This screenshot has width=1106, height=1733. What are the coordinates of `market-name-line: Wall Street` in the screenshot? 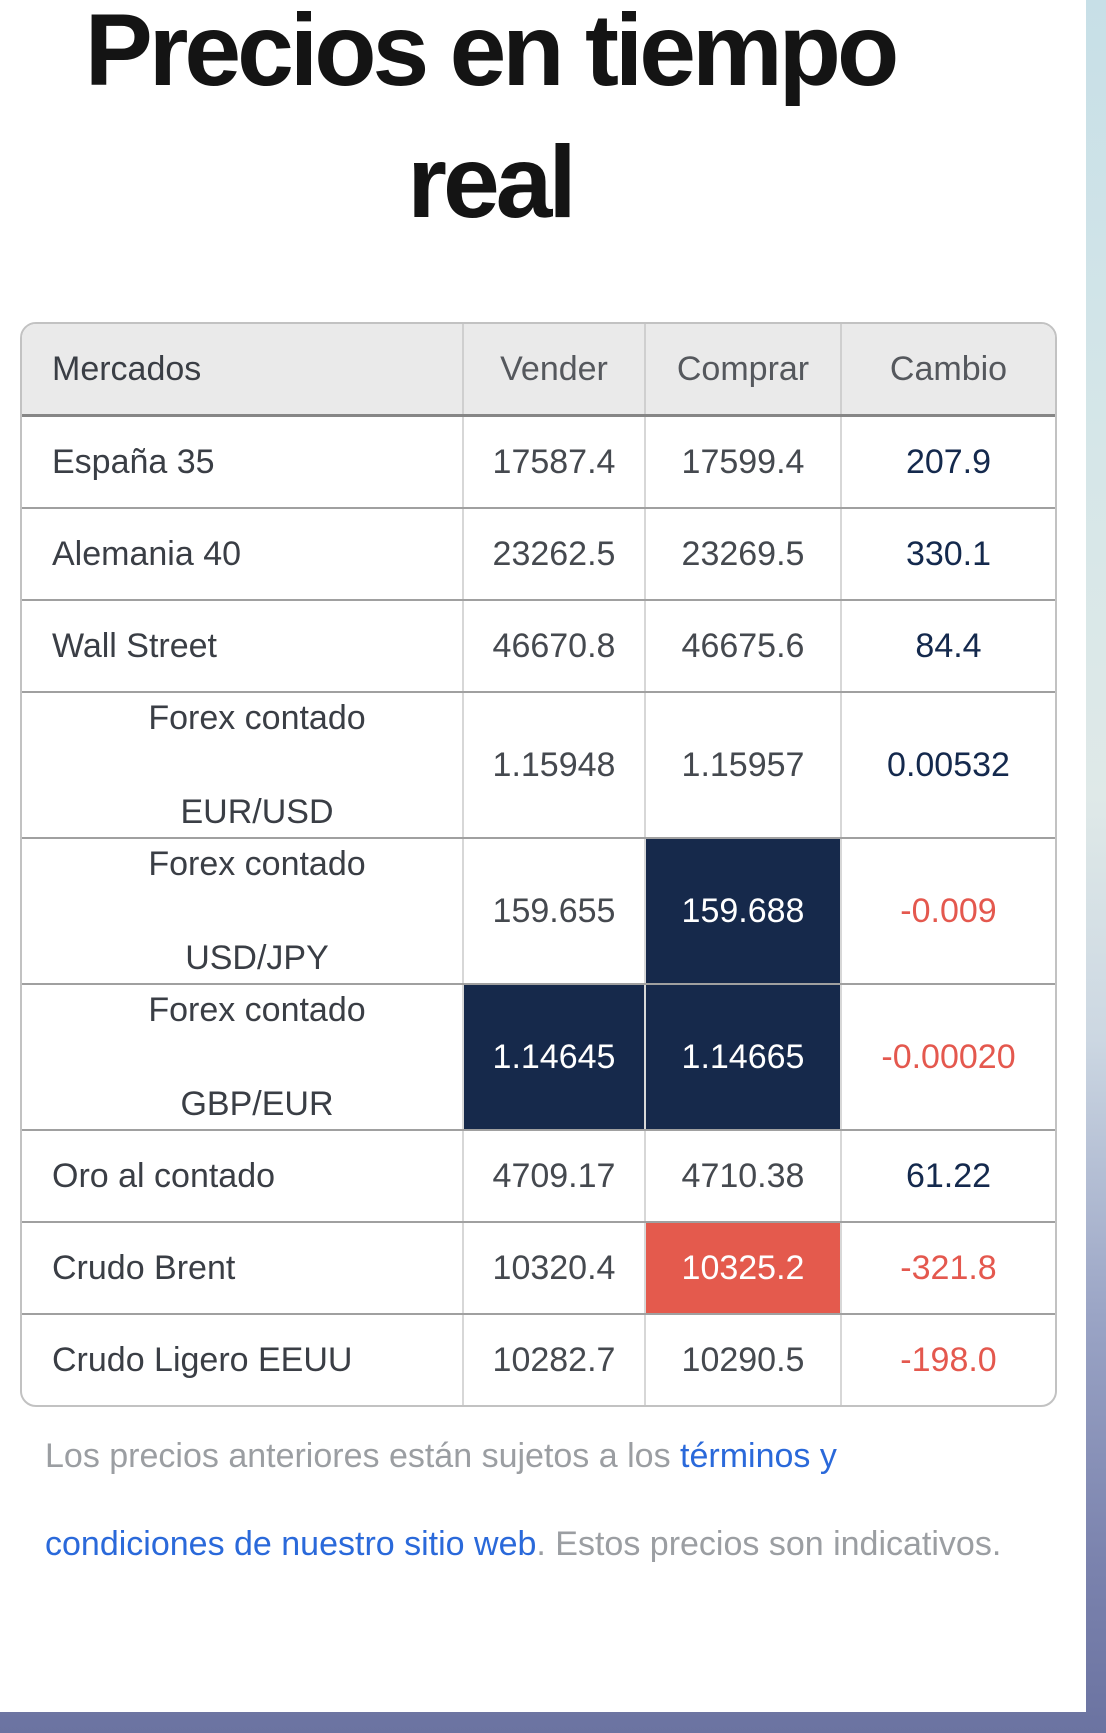 It's located at (135, 645).